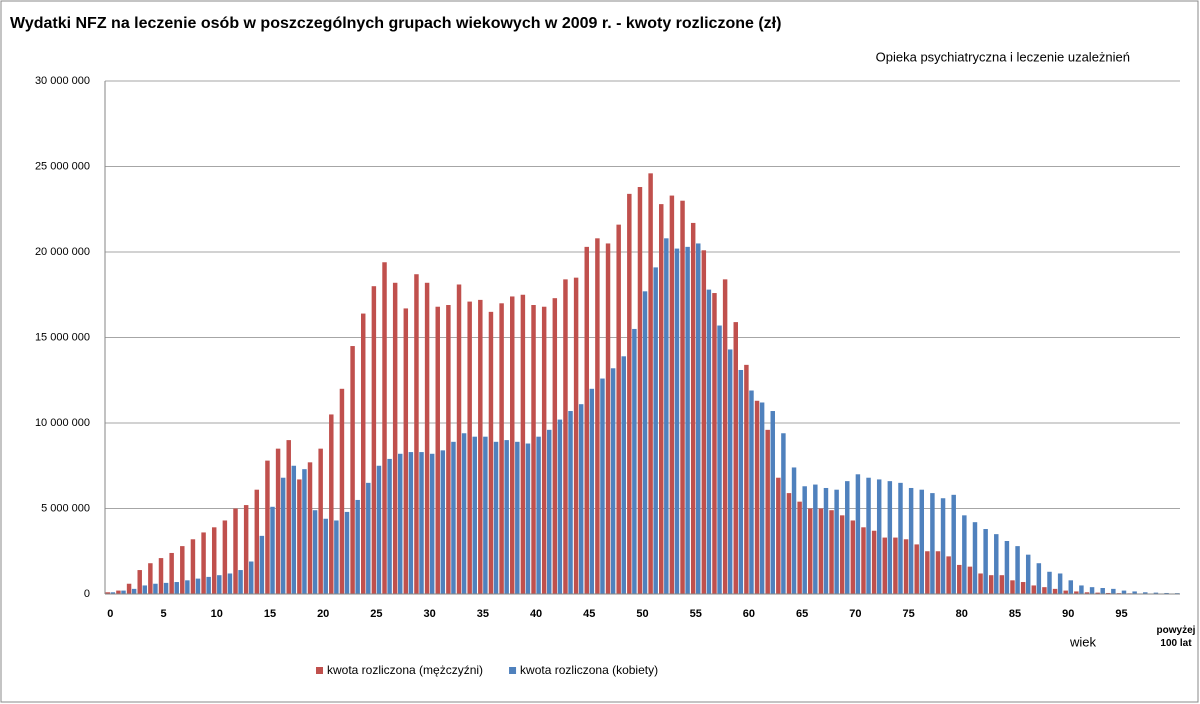  What do you see at coordinates (405, 670) in the screenshot?
I see `legend-label: kwota rozliczona (mężczyźni)` at bounding box center [405, 670].